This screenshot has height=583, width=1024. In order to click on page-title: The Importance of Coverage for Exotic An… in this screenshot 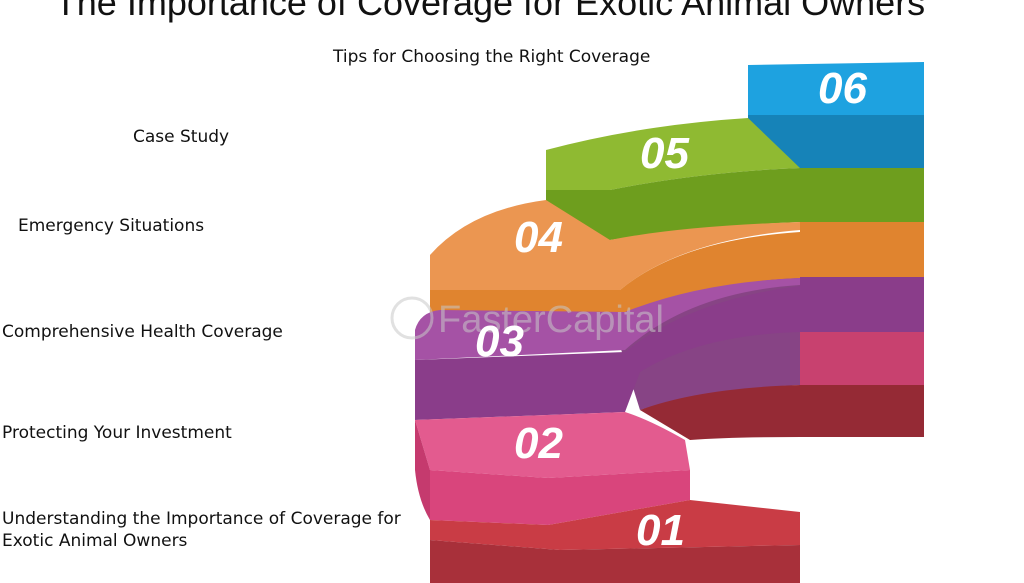, I will do `click(490, 11)`.